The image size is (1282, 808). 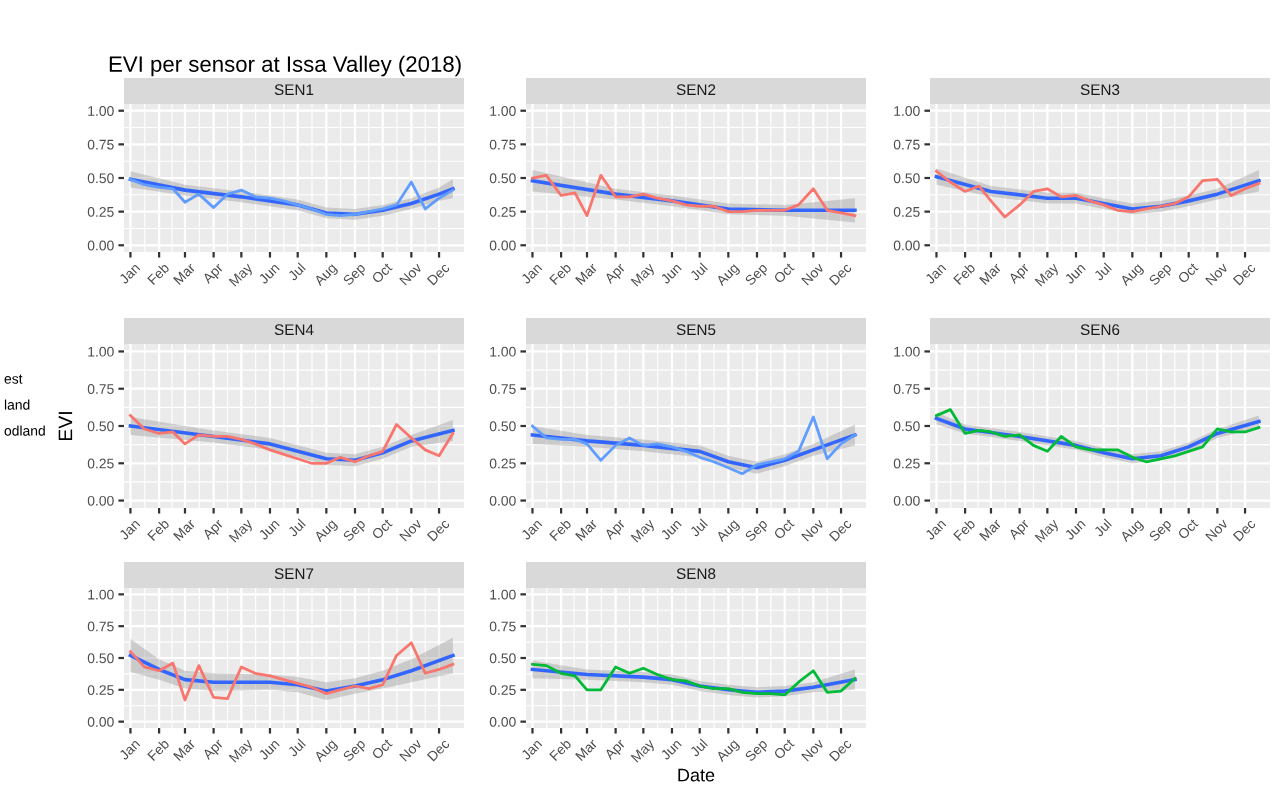 I want to click on text: EVI per sensor at Issa Valley (2018), so click(x=285, y=66).